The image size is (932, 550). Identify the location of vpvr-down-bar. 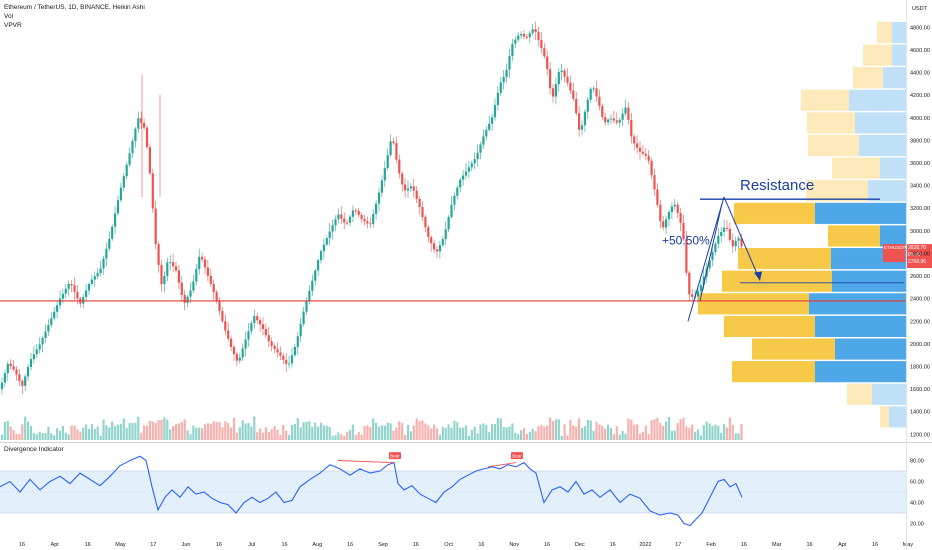
(899, 55).